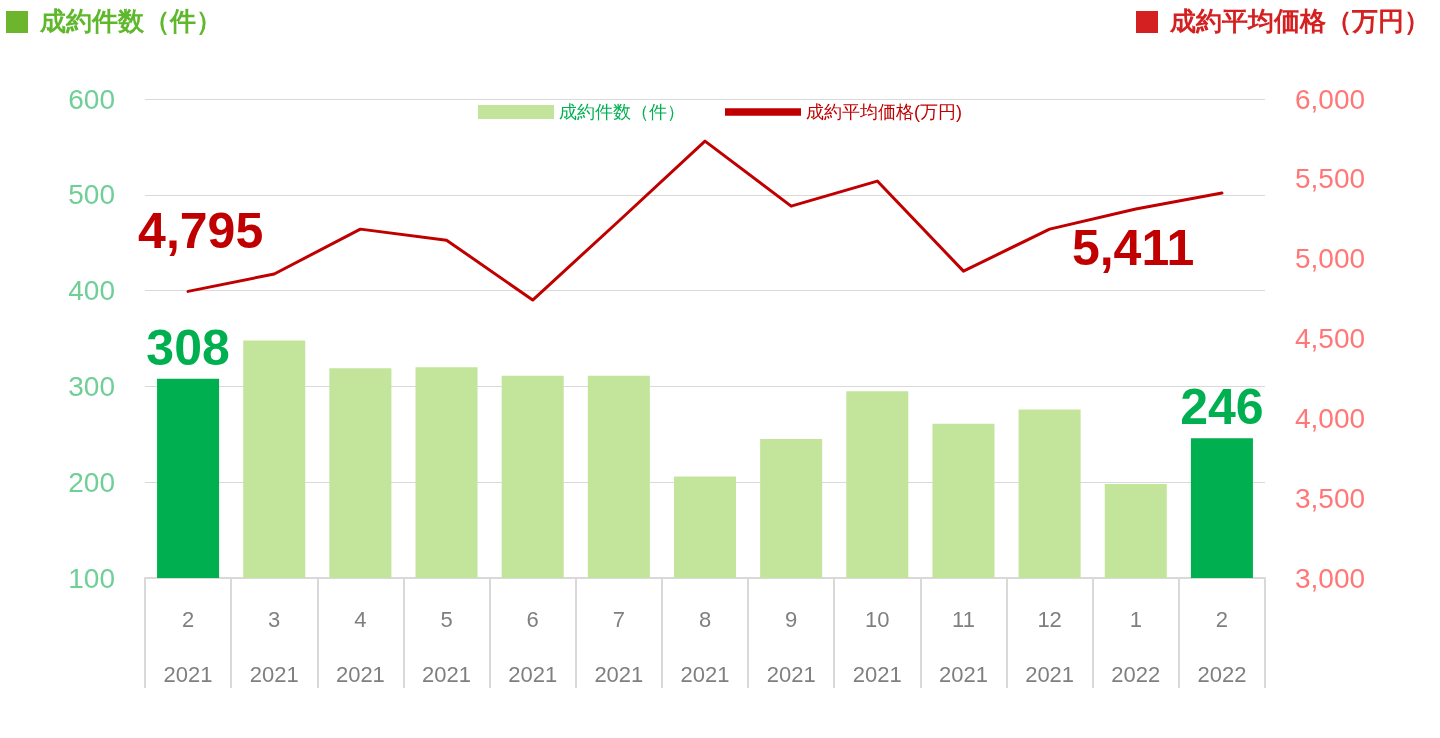  I want to click on category-label: 9 2021, so click(791, 647).